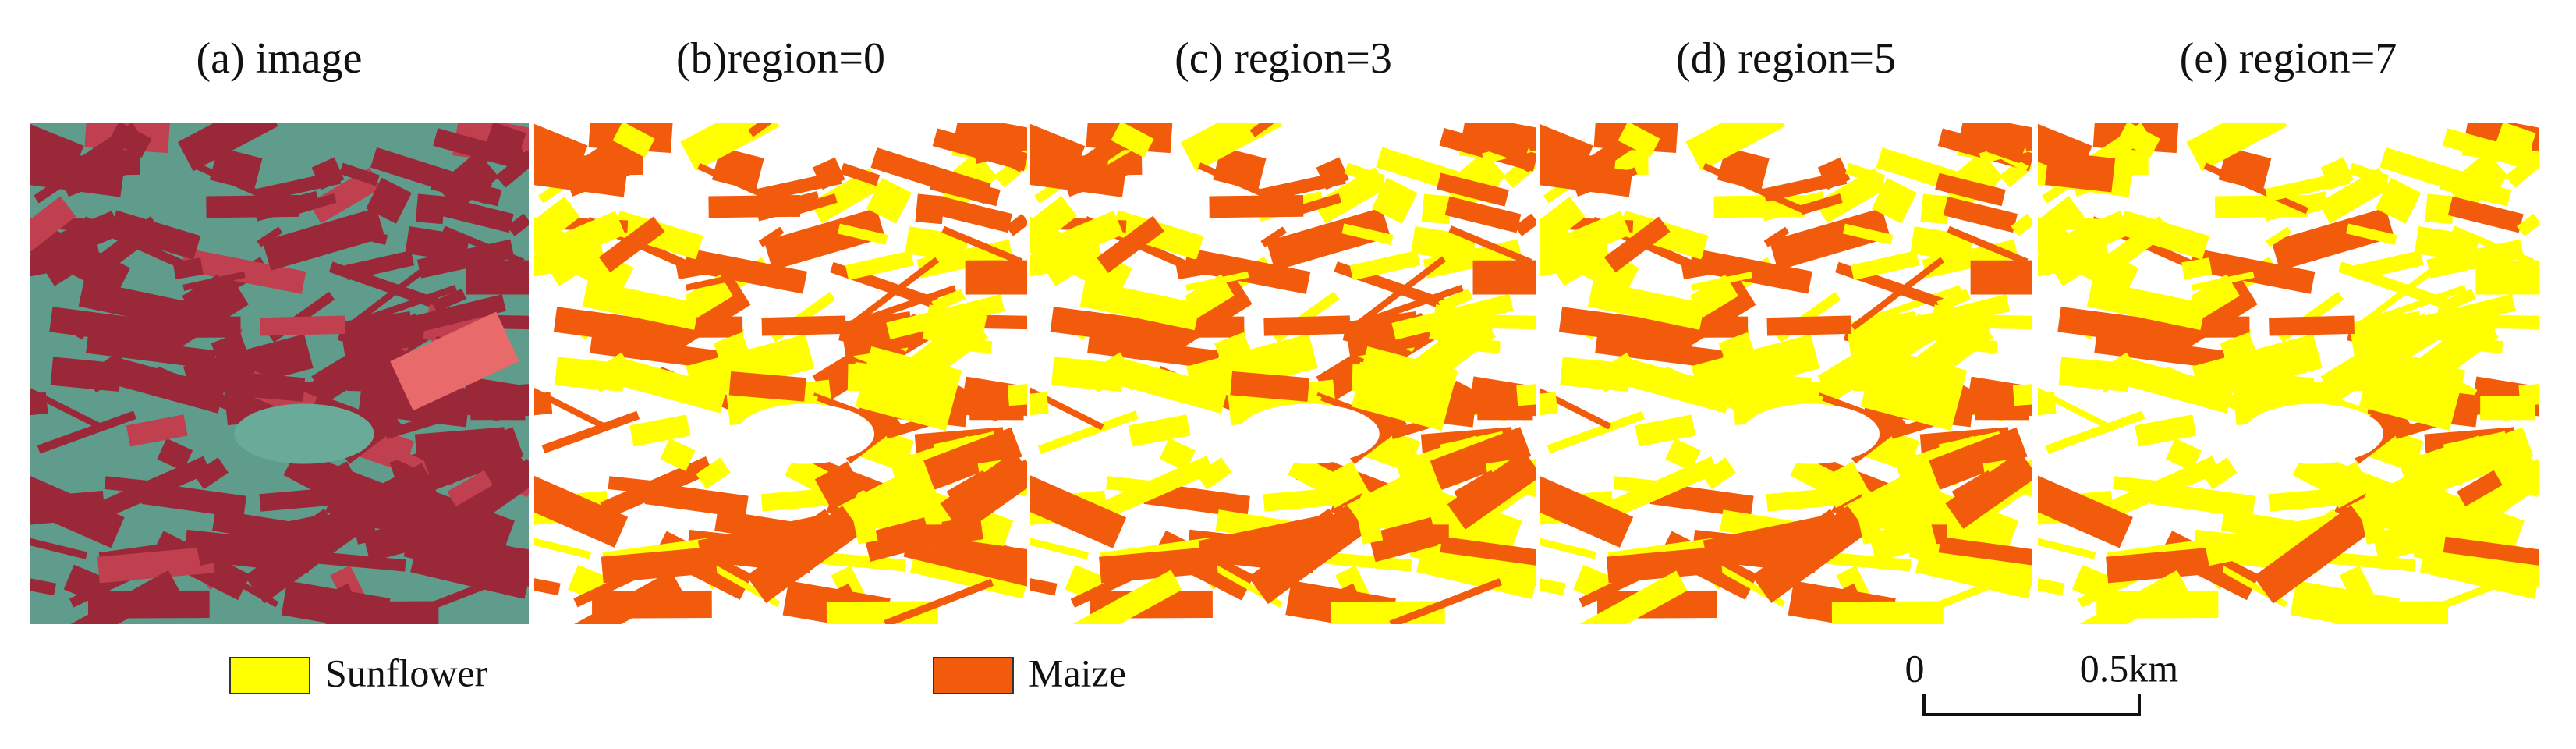  What do you see at coordinates (1915, 668) in the screenshot?
I see `scale-start: 0` at bounding box center [1915, 668].